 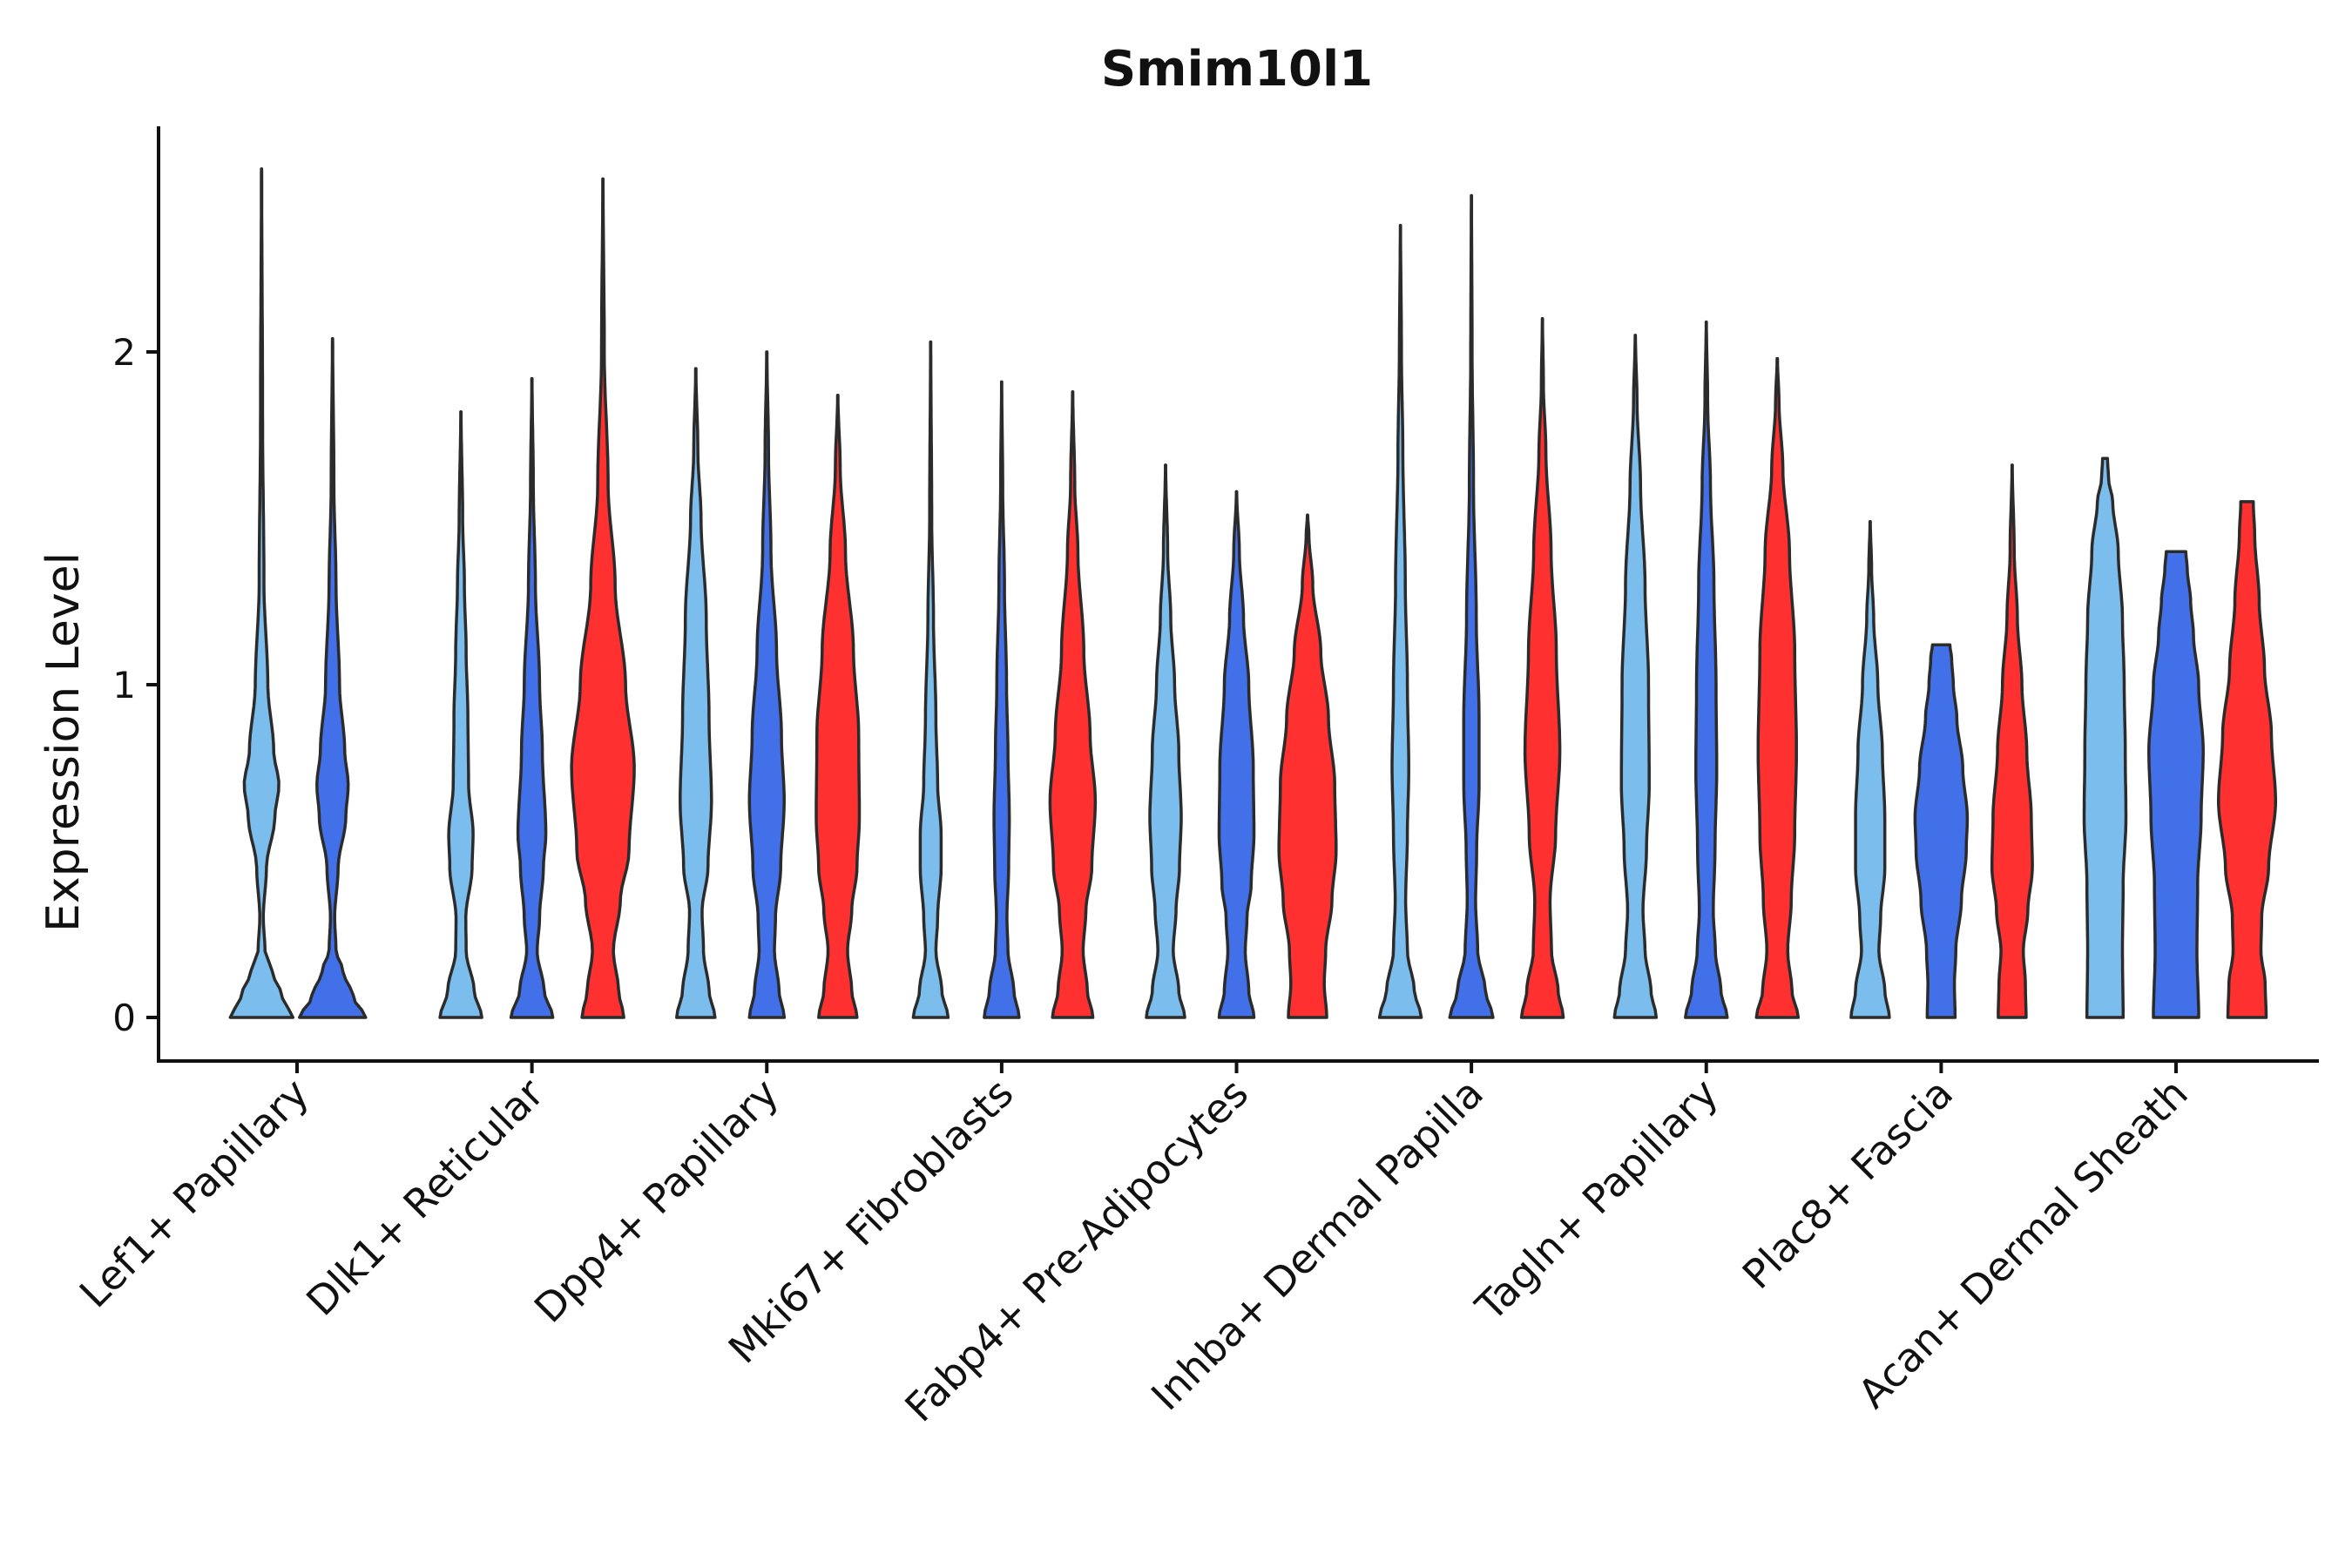 I want to click on y-tick-label-2: 2, so click(x=124, y=352).